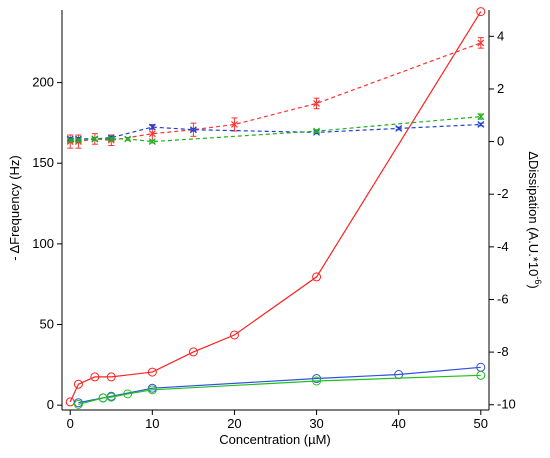 Image resolution: width=550 pixels, height=458 pixels. Describe the element at coordinates (275, 439) in the screenshot. I see `x-axis-label: Concentration (µM)` at that location.